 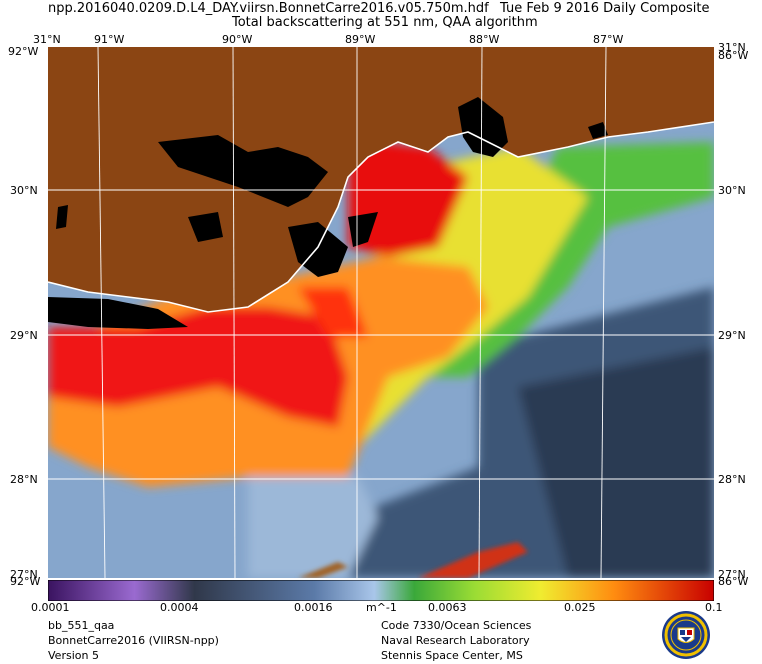 What do you see at coordinates (313, 607) in the screenshot?
I see `colorbar-tick: 0.0016` at bounding box center [313, 607].